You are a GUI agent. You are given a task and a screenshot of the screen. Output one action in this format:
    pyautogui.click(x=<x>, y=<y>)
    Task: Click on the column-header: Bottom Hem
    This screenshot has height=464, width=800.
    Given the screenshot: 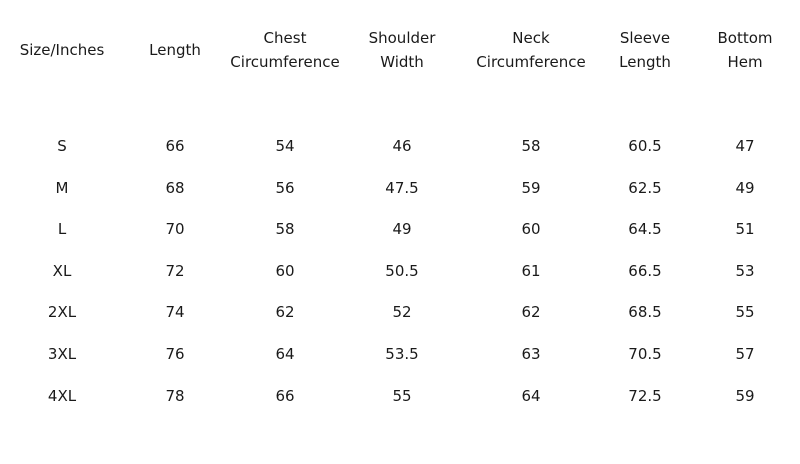 What is the action you would take?
    pyautogui.click(x=745, y=50)
    